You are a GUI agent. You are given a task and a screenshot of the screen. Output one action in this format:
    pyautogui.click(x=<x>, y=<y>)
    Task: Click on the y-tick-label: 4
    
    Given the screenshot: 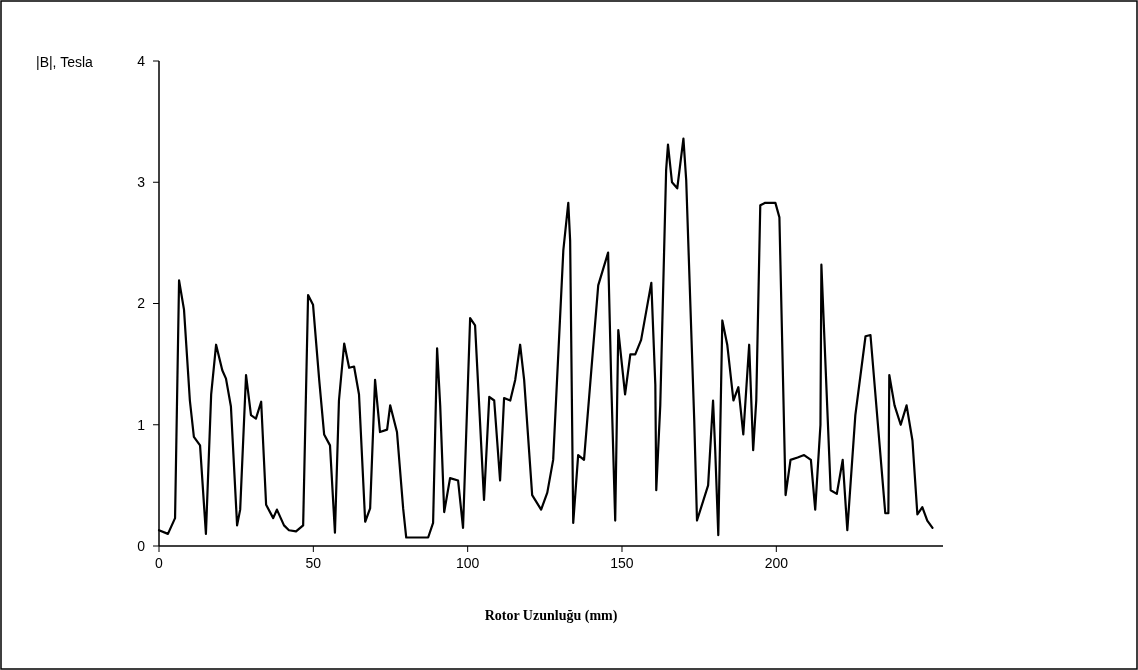 What is the action you would take?
    pyautogui.click(x=141, y=60)
    